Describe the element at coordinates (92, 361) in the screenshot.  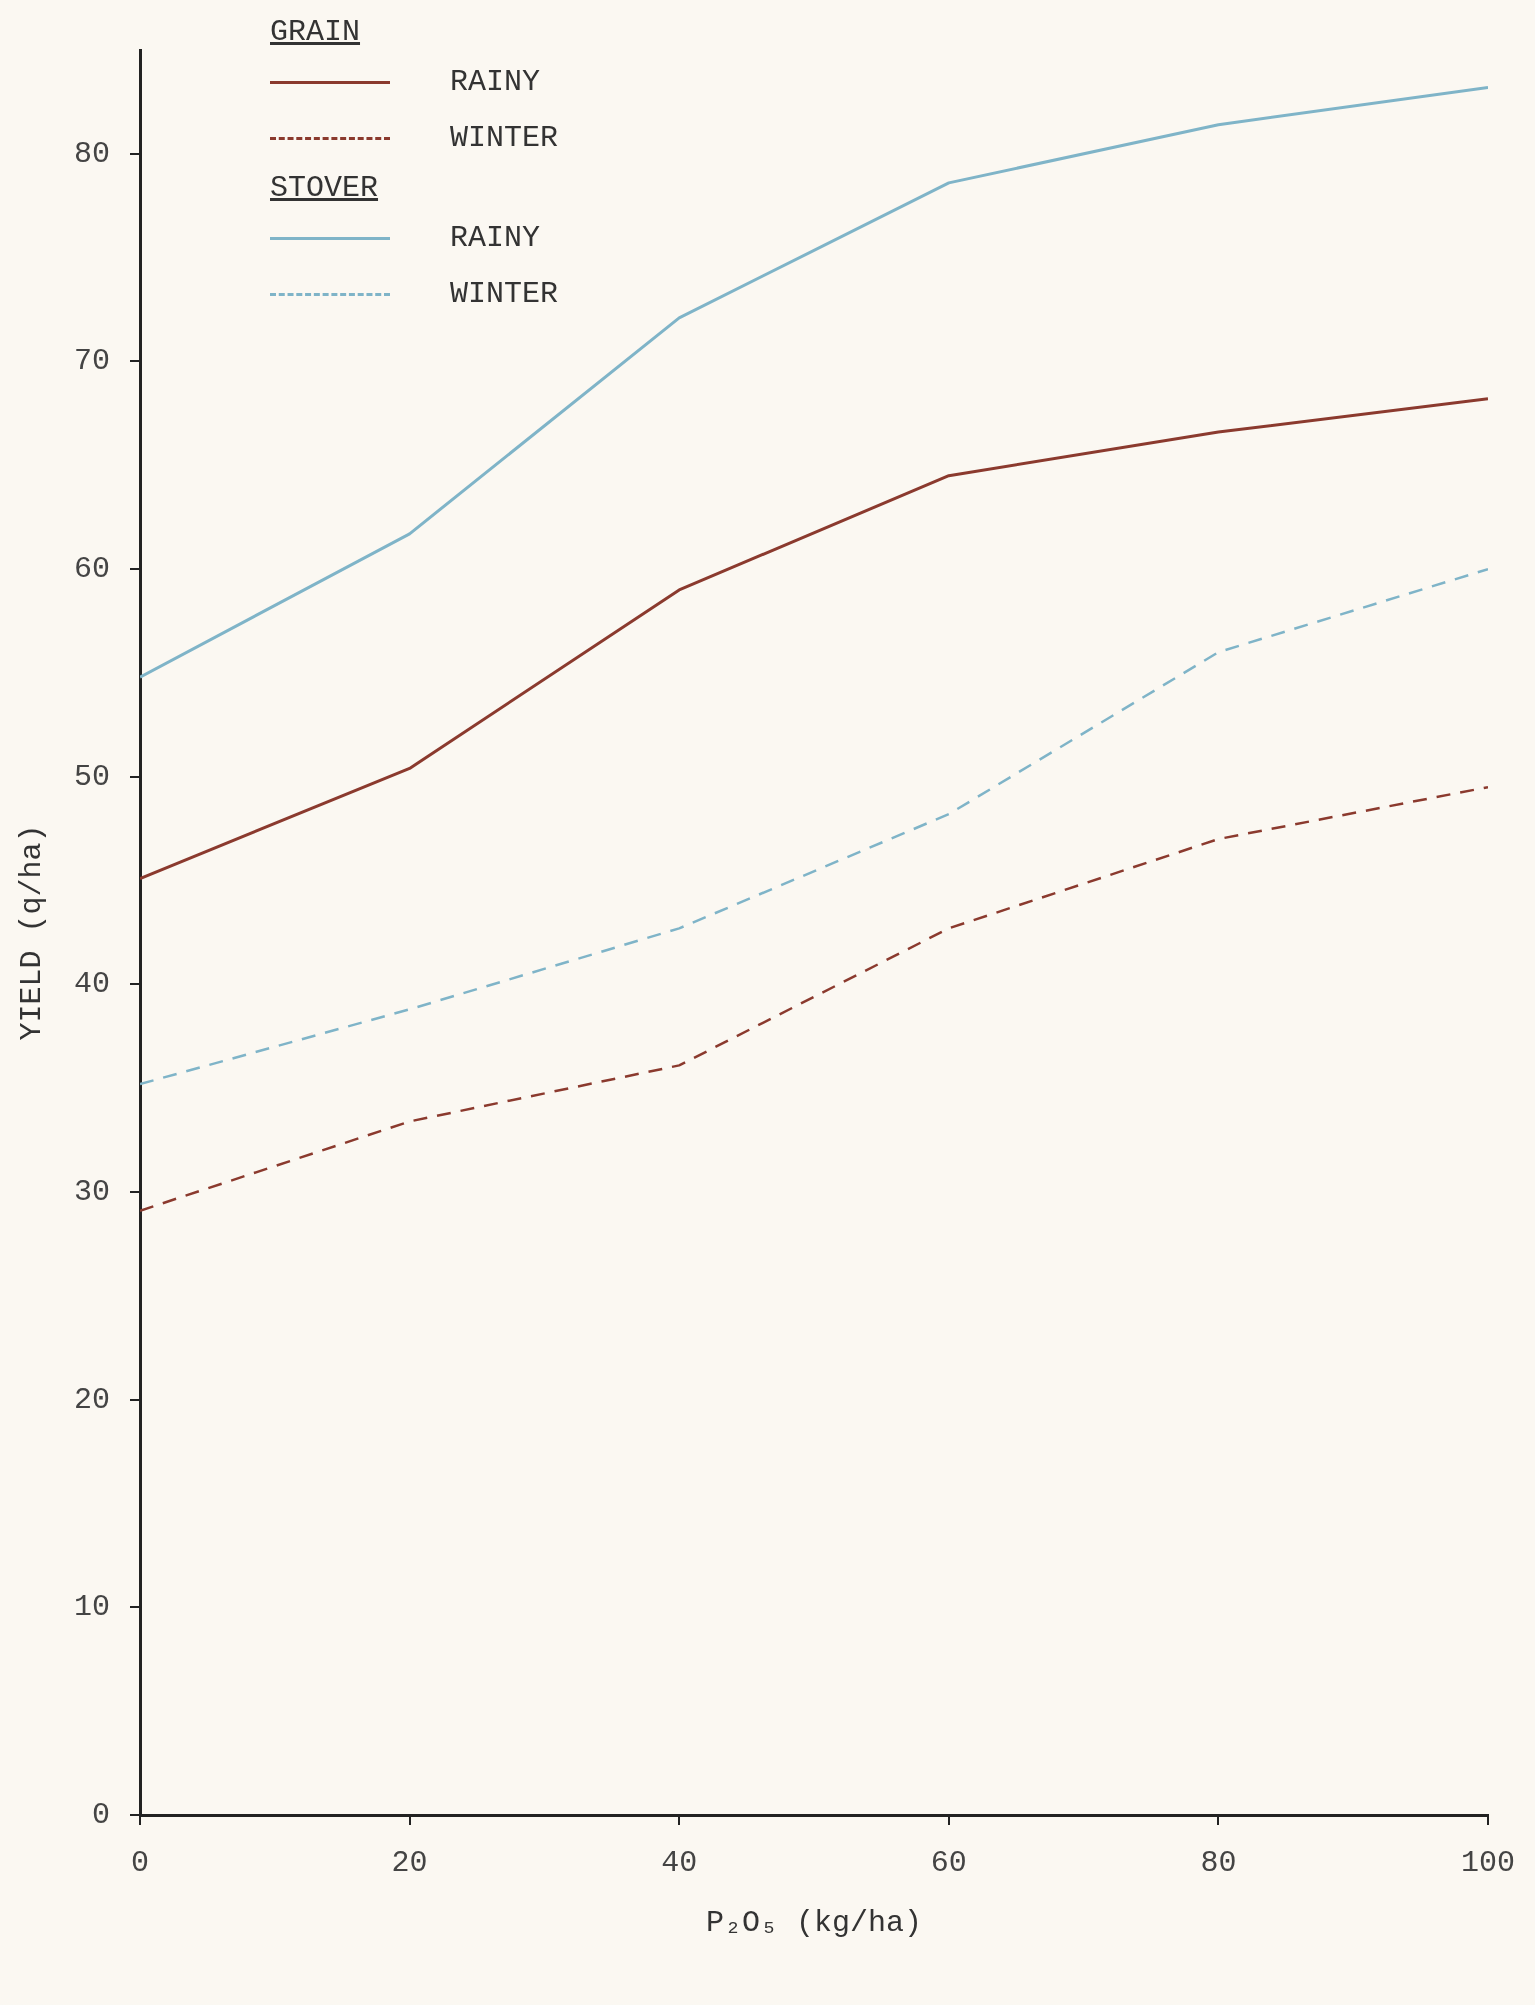
I see `y-tick-label: 70` at that location.